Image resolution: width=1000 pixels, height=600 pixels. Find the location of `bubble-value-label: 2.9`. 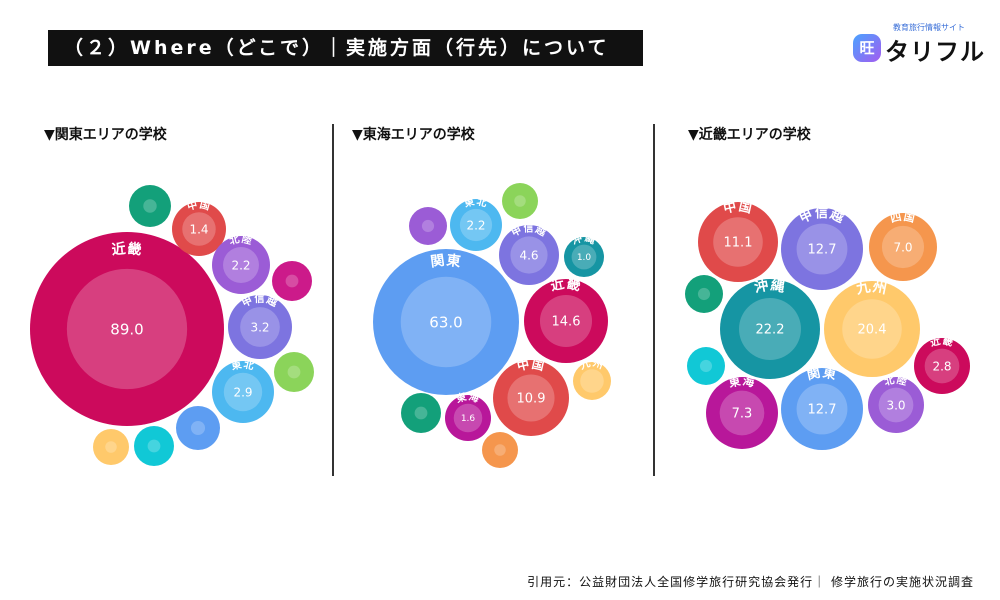

bubble-value-label: 2.9 is located at coordinates (242, 392).